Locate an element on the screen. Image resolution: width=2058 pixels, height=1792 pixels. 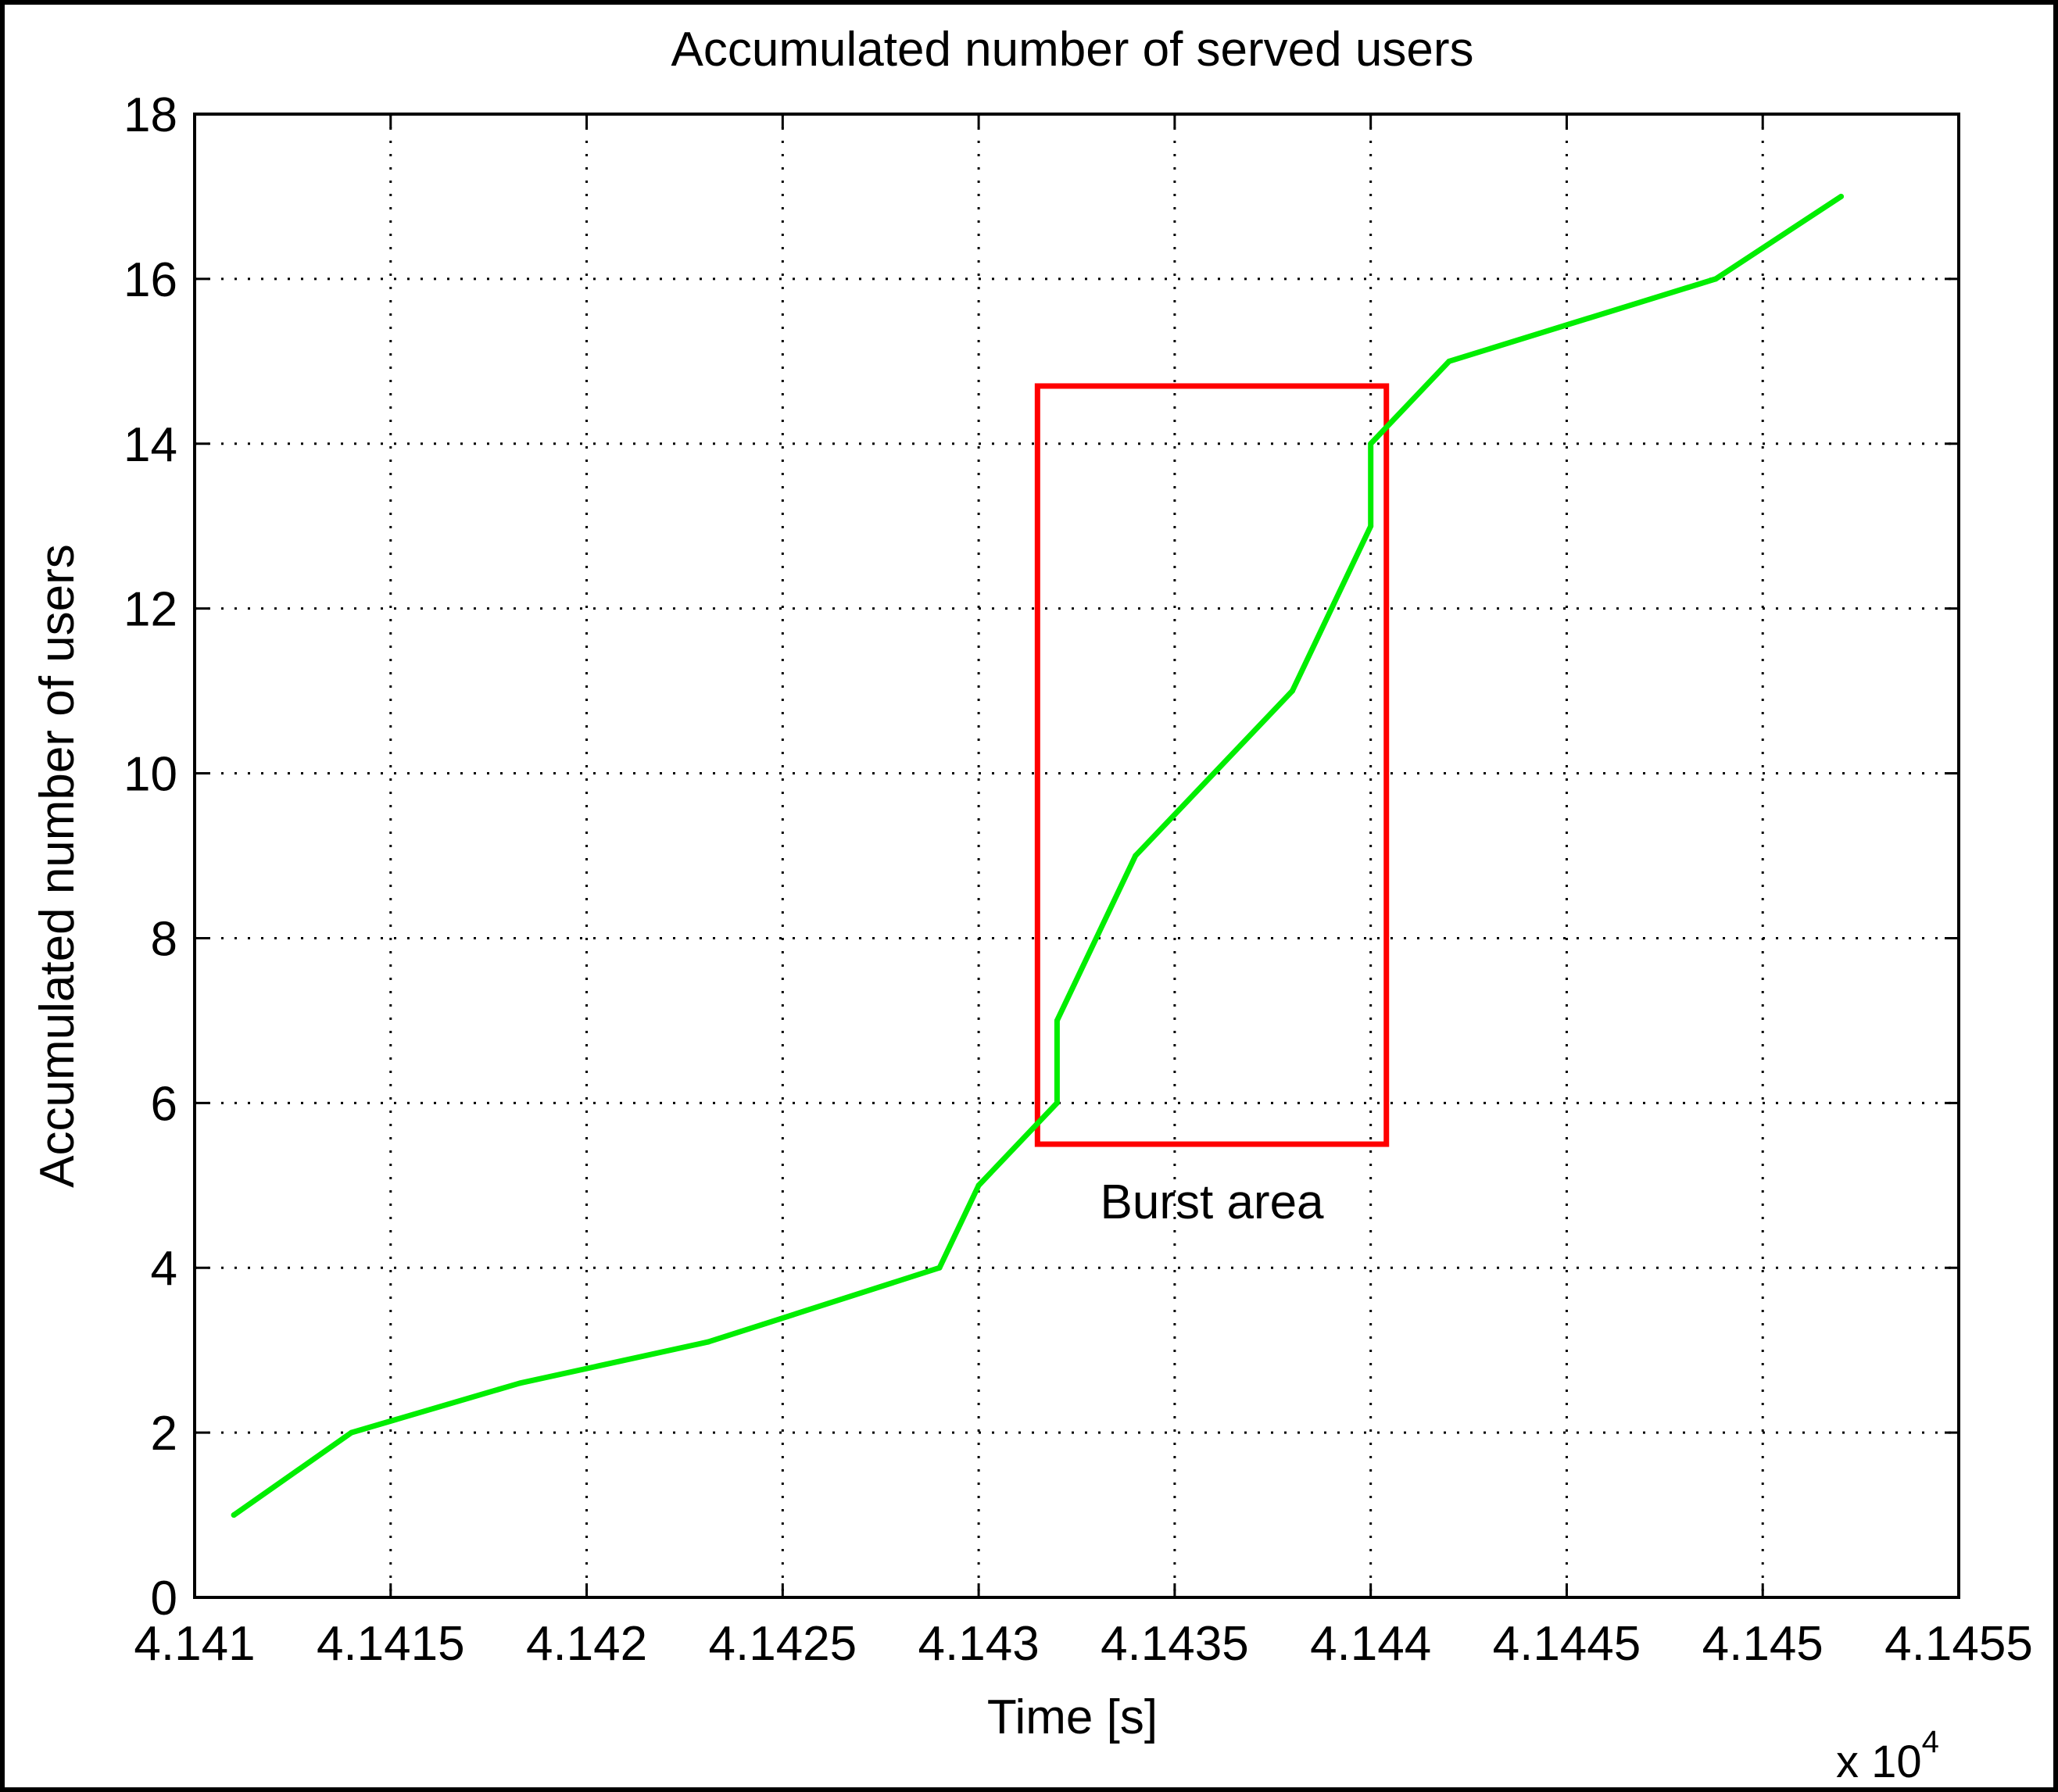
x-tick-label: 4.145 is located at coordinates (1763, 1644).